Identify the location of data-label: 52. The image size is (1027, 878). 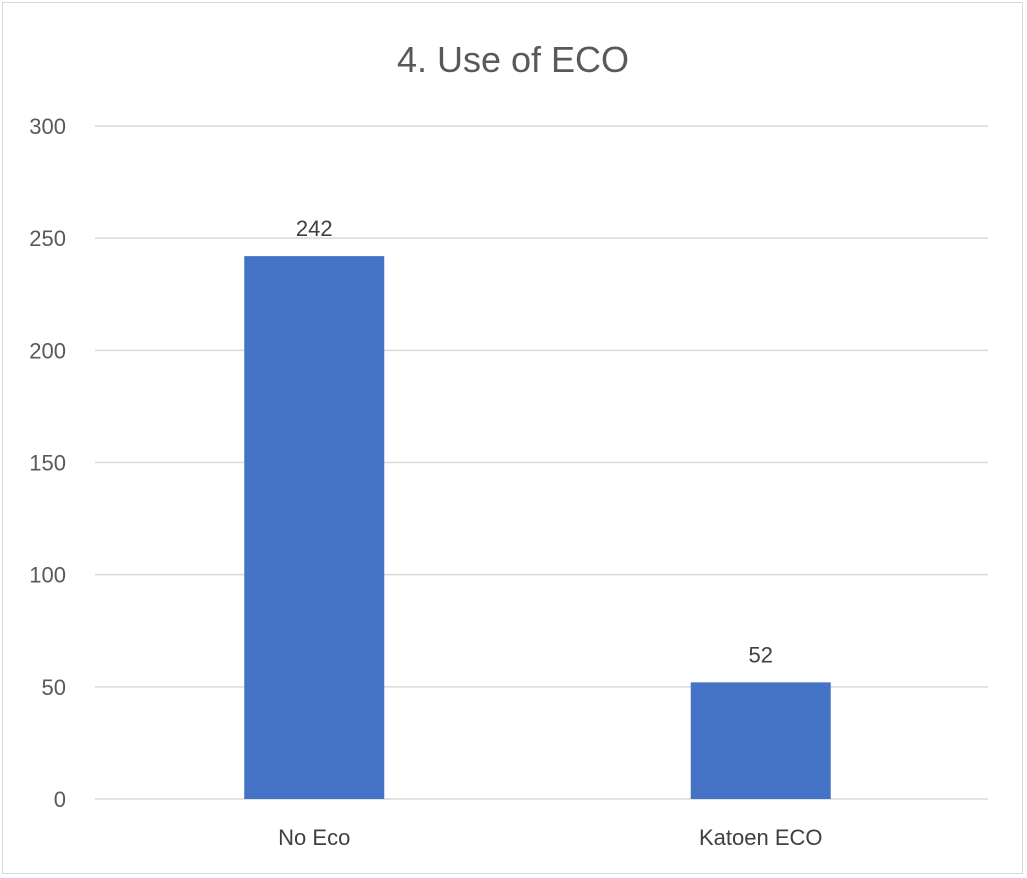
(761, 654).